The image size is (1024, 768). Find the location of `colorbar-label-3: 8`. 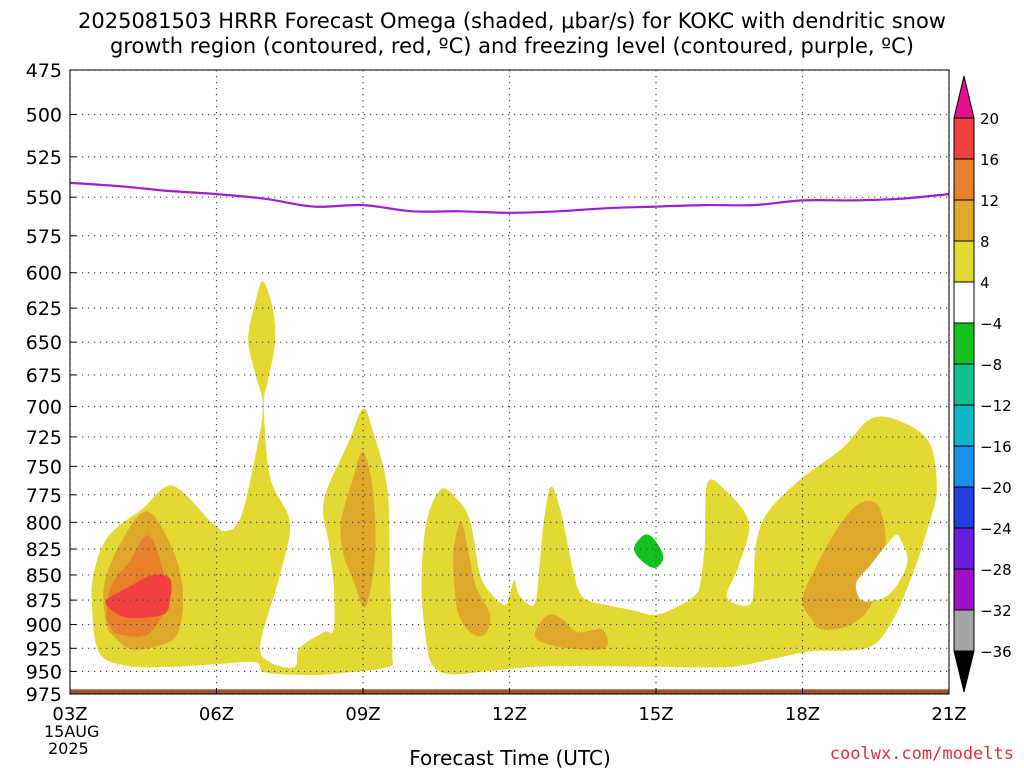

colorbar-label-3: 8 is located at coordinates (985, 242).